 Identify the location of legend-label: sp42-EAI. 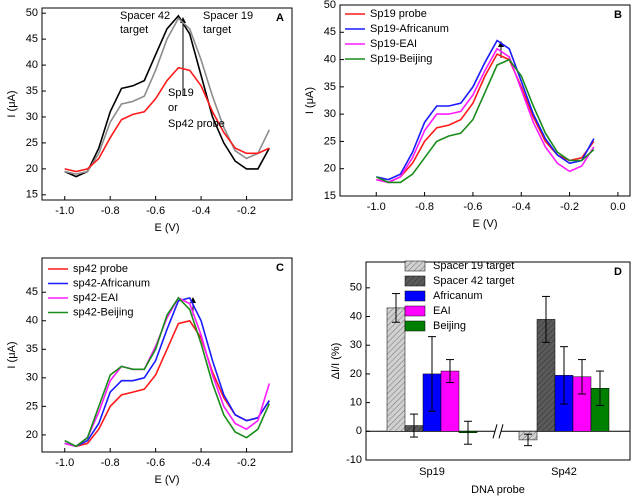
(95, 298).